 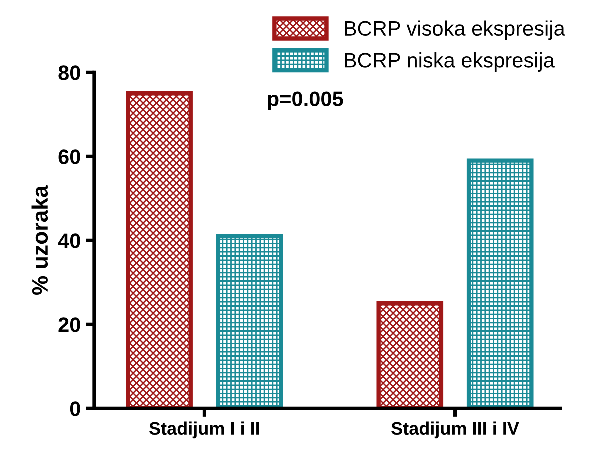 What do you see at coordinates (205, 430) in the screenshot?
I see `x-tick-label: Stadijum I i II` at bounding box center [205, 430].